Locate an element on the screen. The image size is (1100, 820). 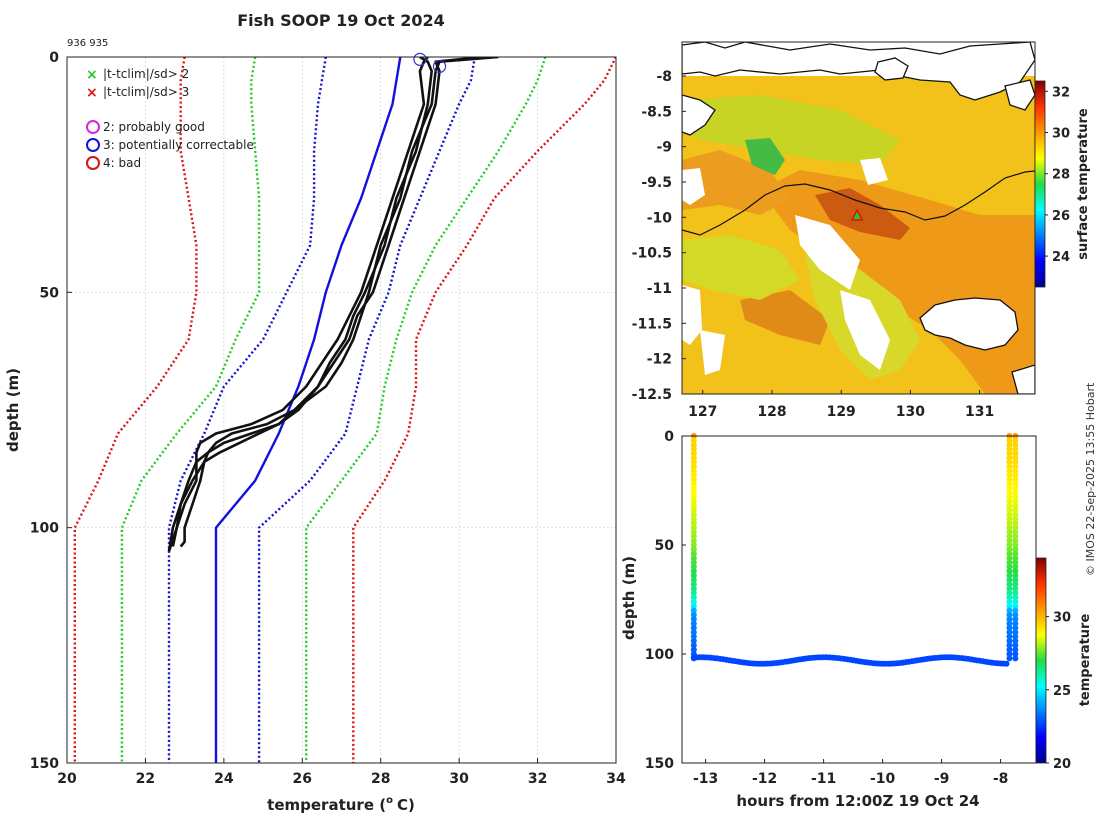
ts-x-tick-label: -13 is located at coordinates (705, 779).